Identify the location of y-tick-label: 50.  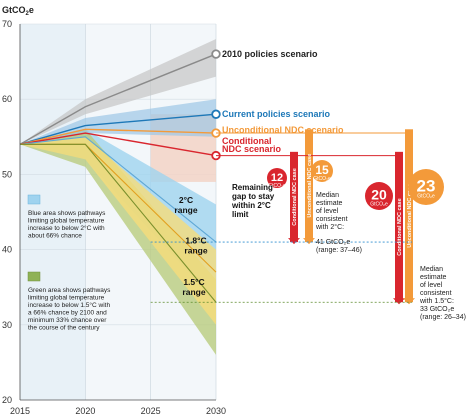
(7, 174).